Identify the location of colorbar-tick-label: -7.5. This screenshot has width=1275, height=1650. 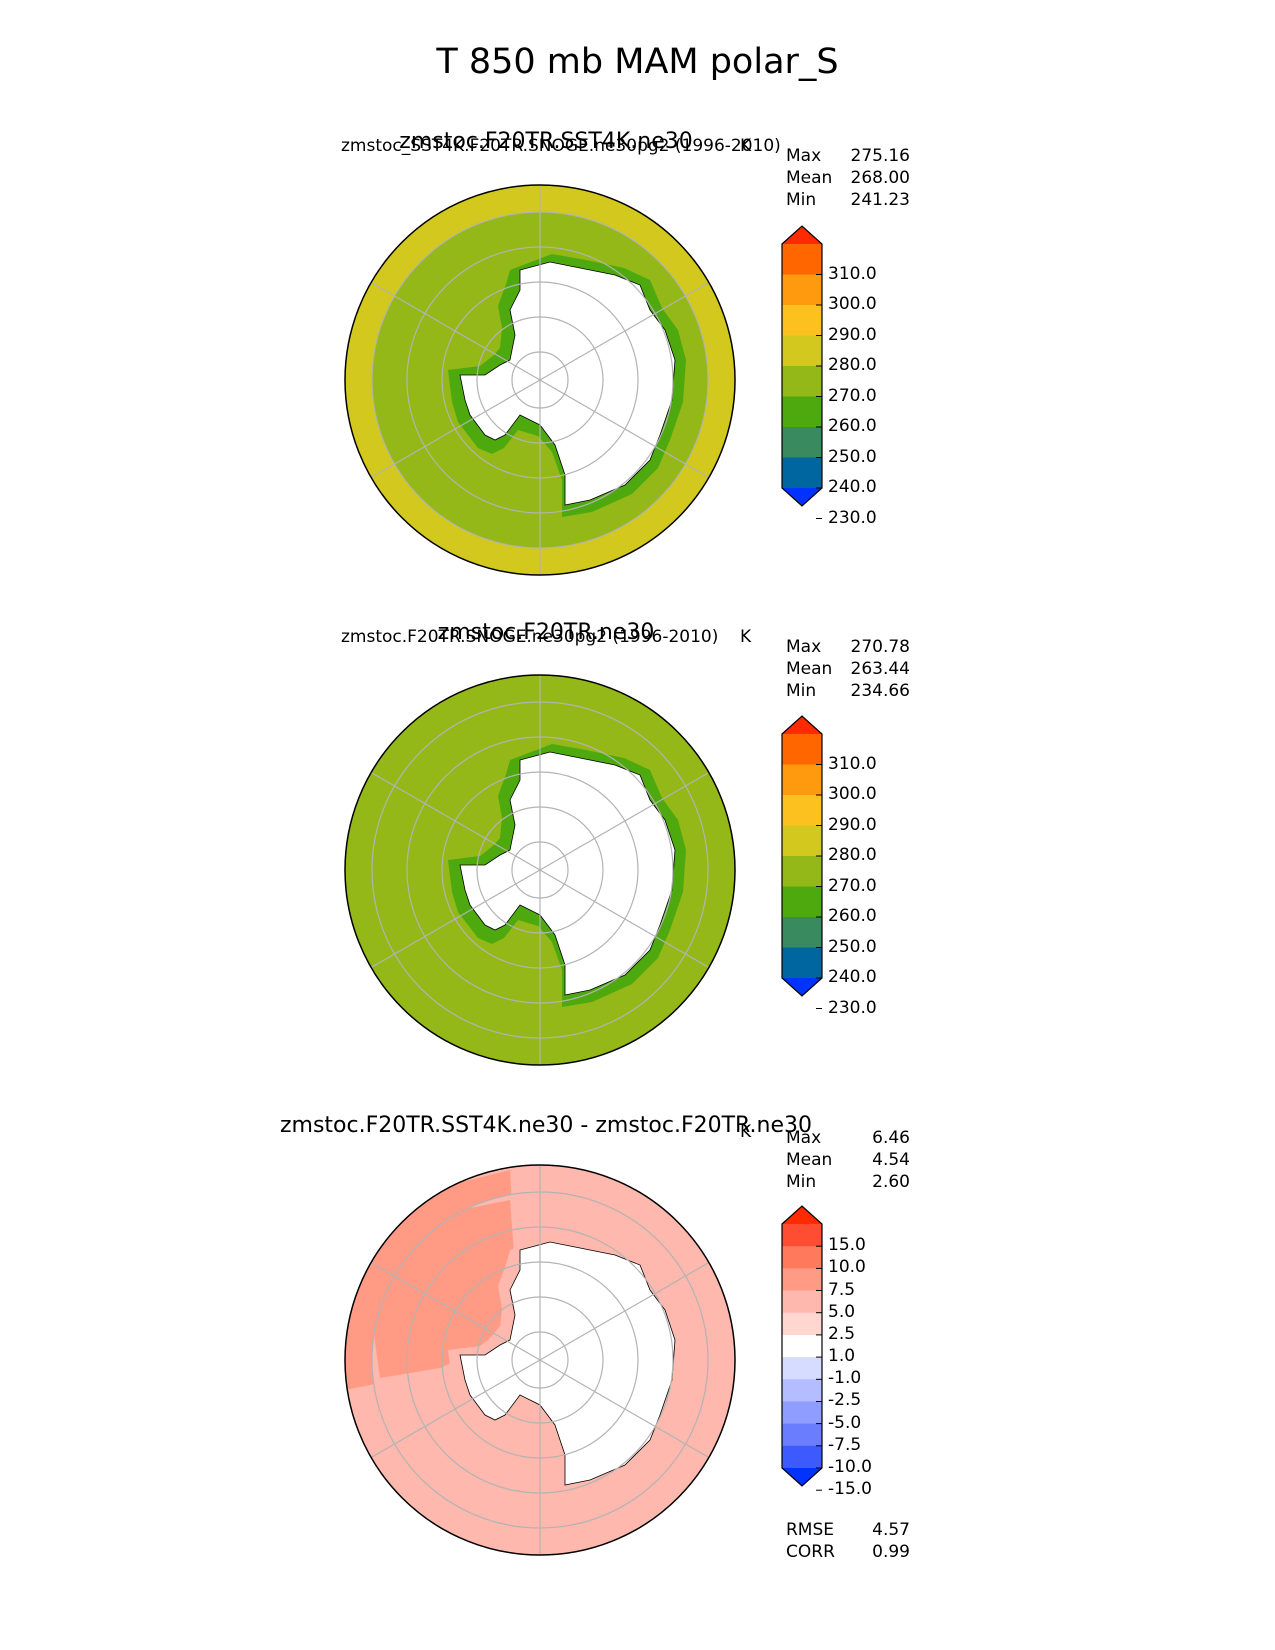
(845, 1444).